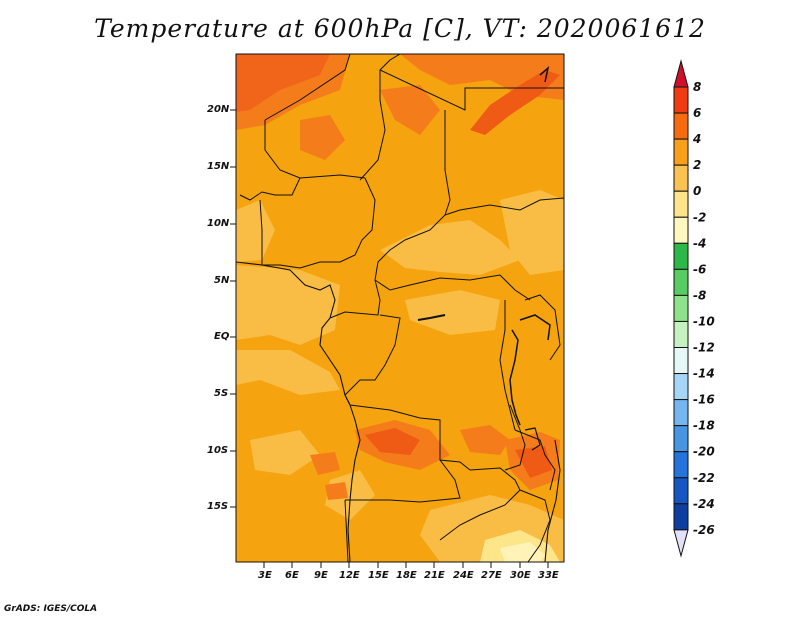 The image size is (800, 618). What do you see at coordinates (697, 165) in the screenshot?
I see `colorbar-label: 2` at bounding box center [697, 165].